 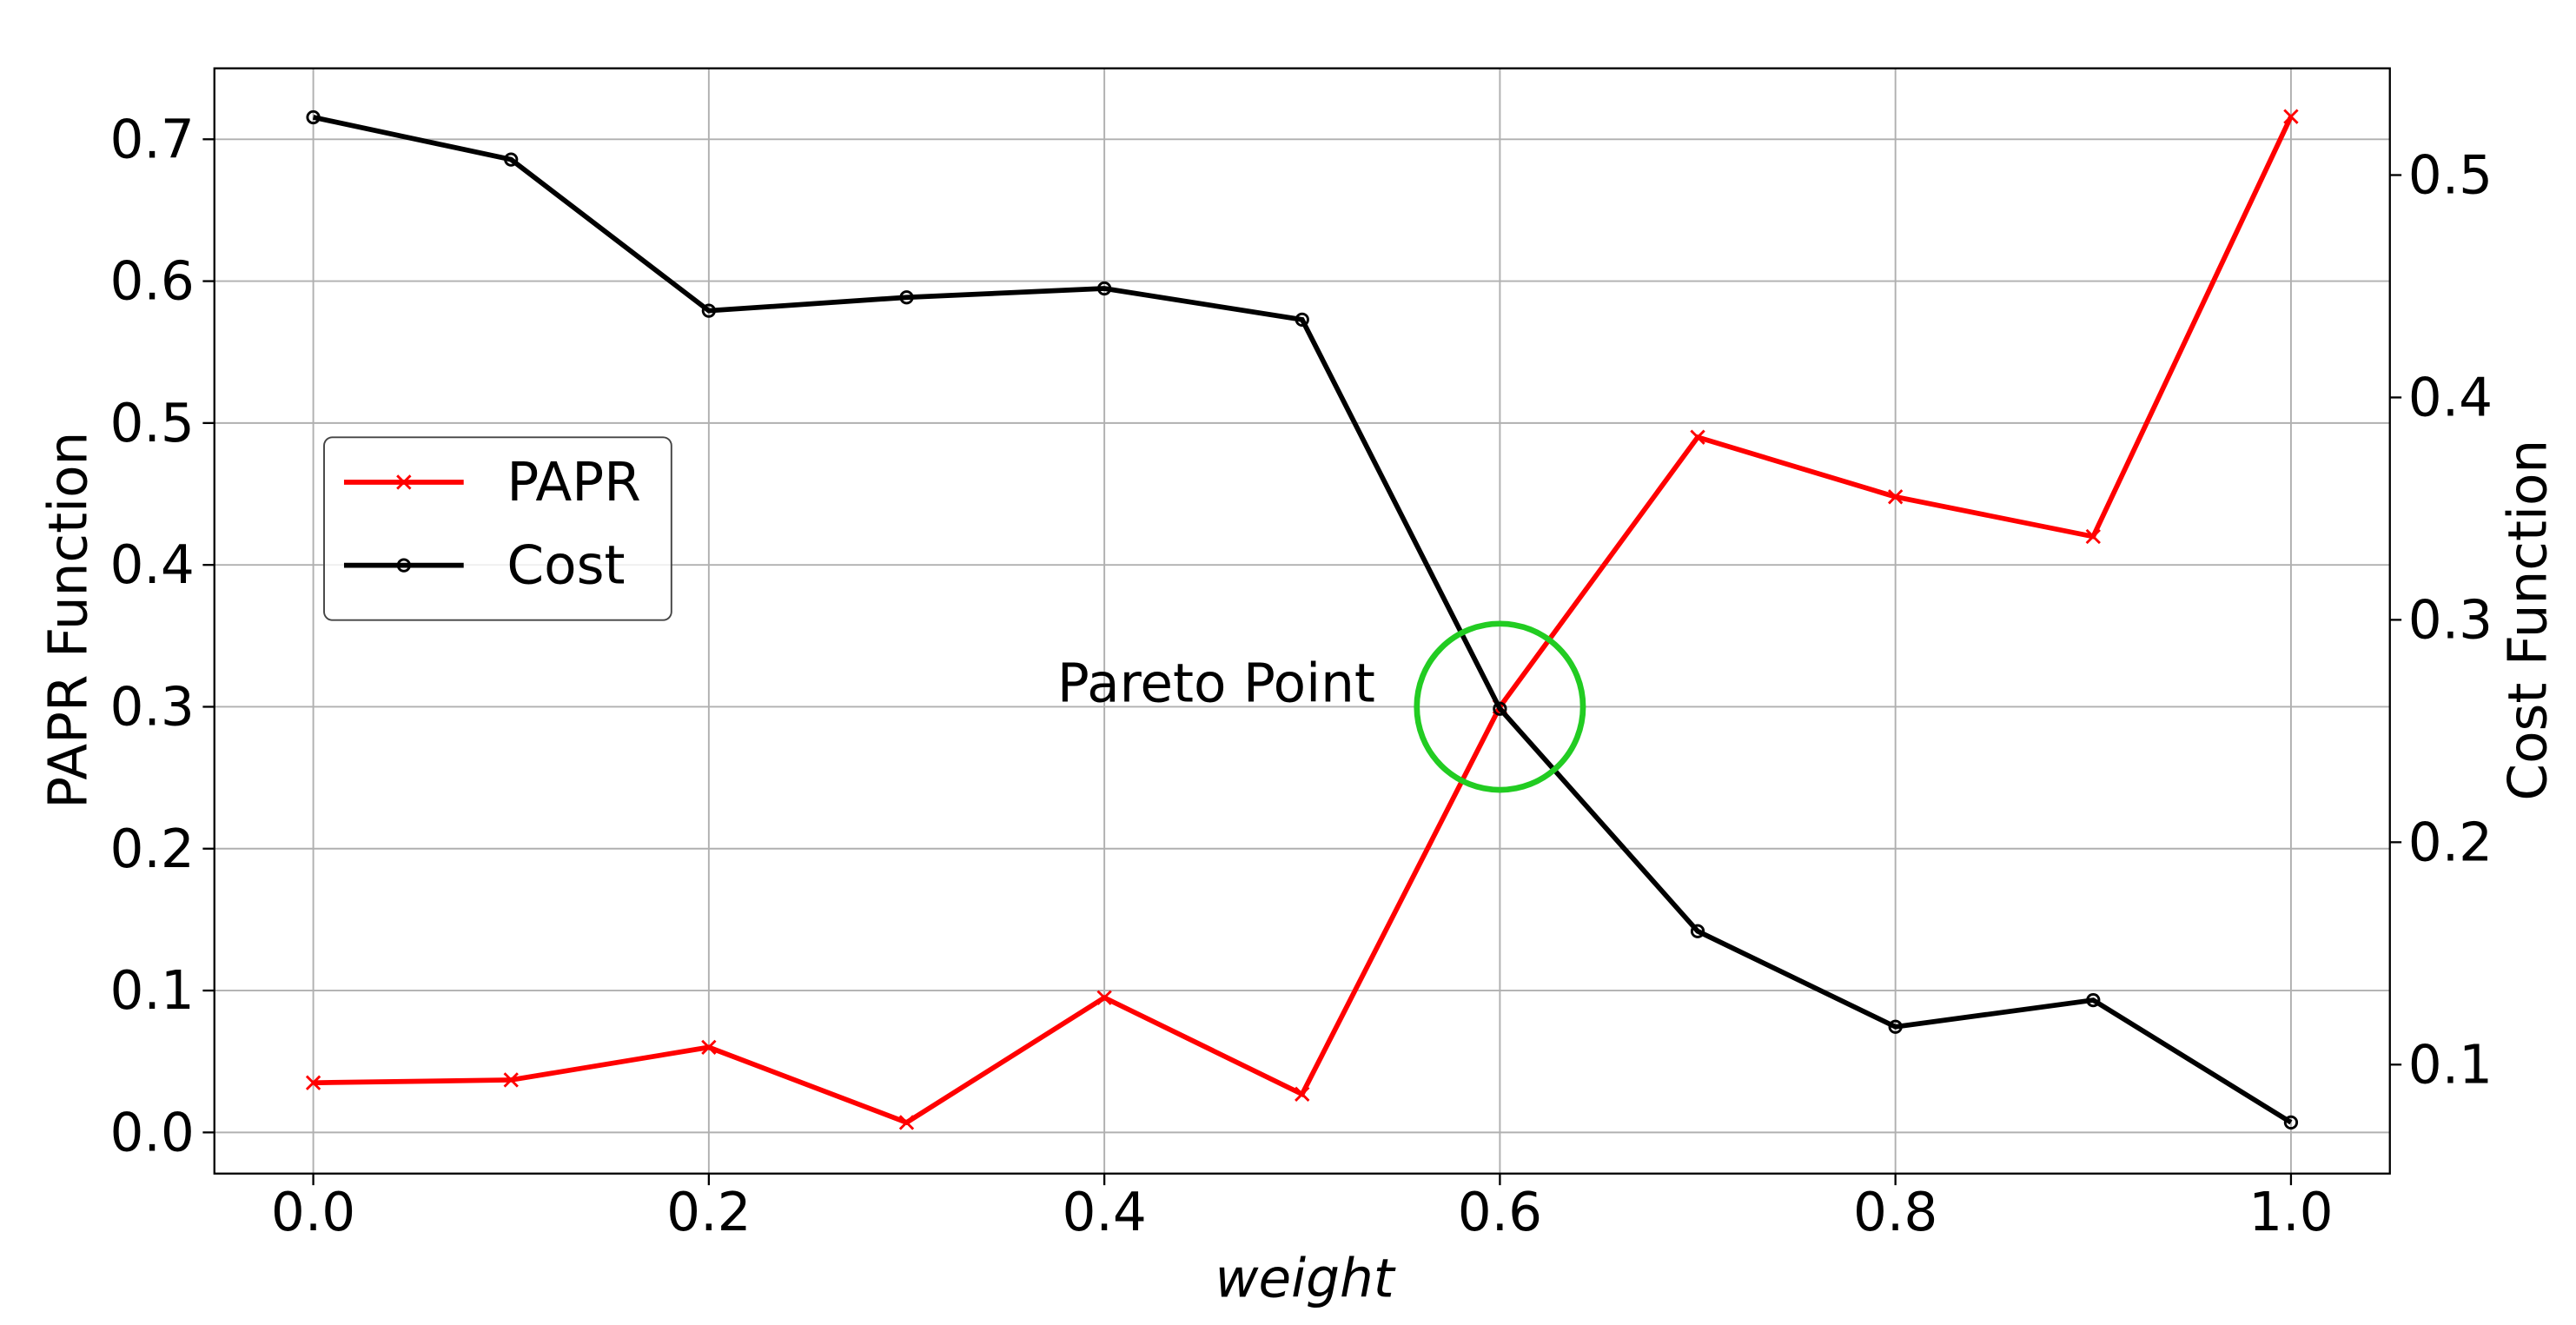 What do you see at coordinates (1216, 684) in the screenshot?
I see `annotation-text: Pareto Point` at bounding box center [1216, 684].